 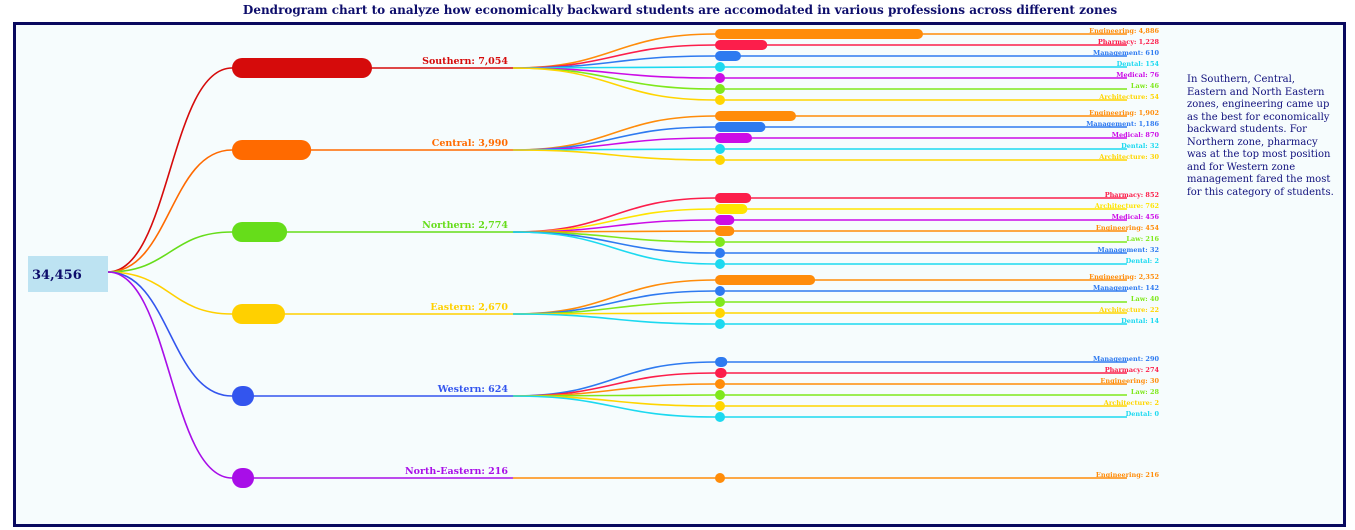 What do you see at coordinates (755, 116) in the screenshot?
I see `branch-bar-central-engineering` at bounding box center [755, 116].